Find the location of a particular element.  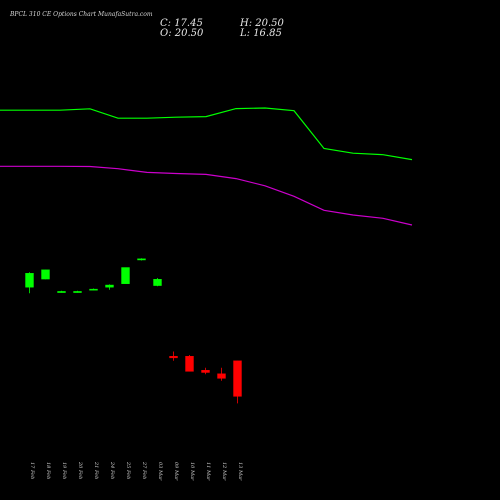

x-tick-label: 10 Mar is located at coordinates (192, 471).